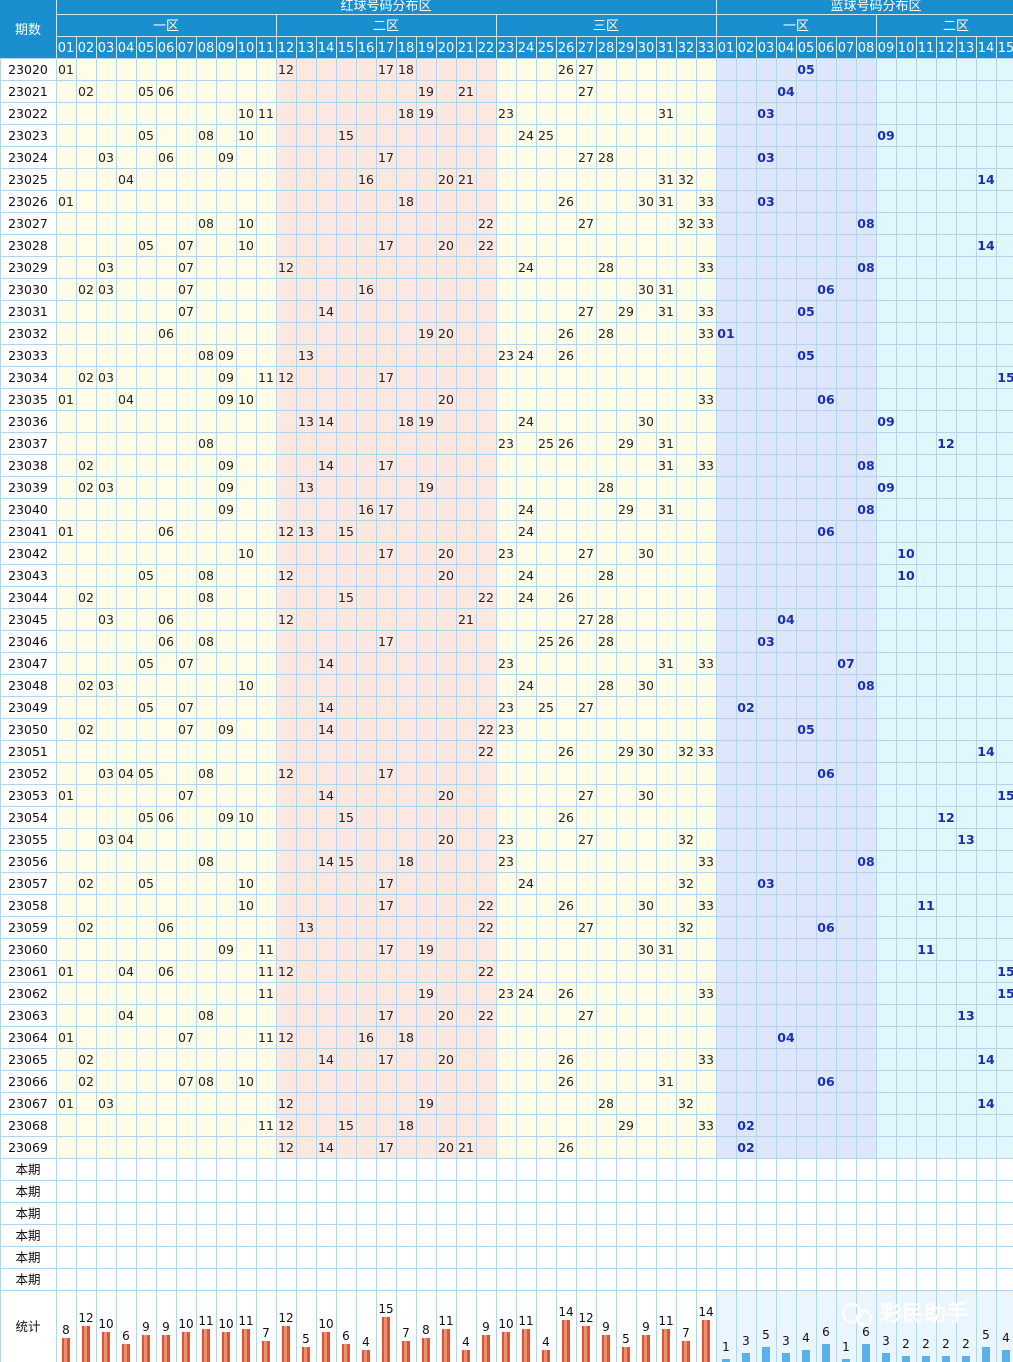  I want to click on blue-ball-number: 02, so click(745, 1125).